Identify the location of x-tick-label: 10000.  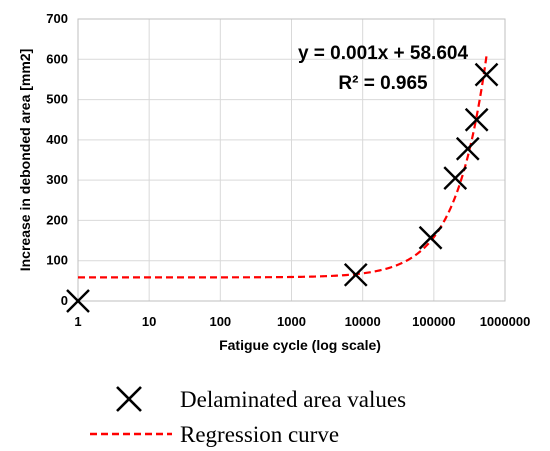
(363, 321).